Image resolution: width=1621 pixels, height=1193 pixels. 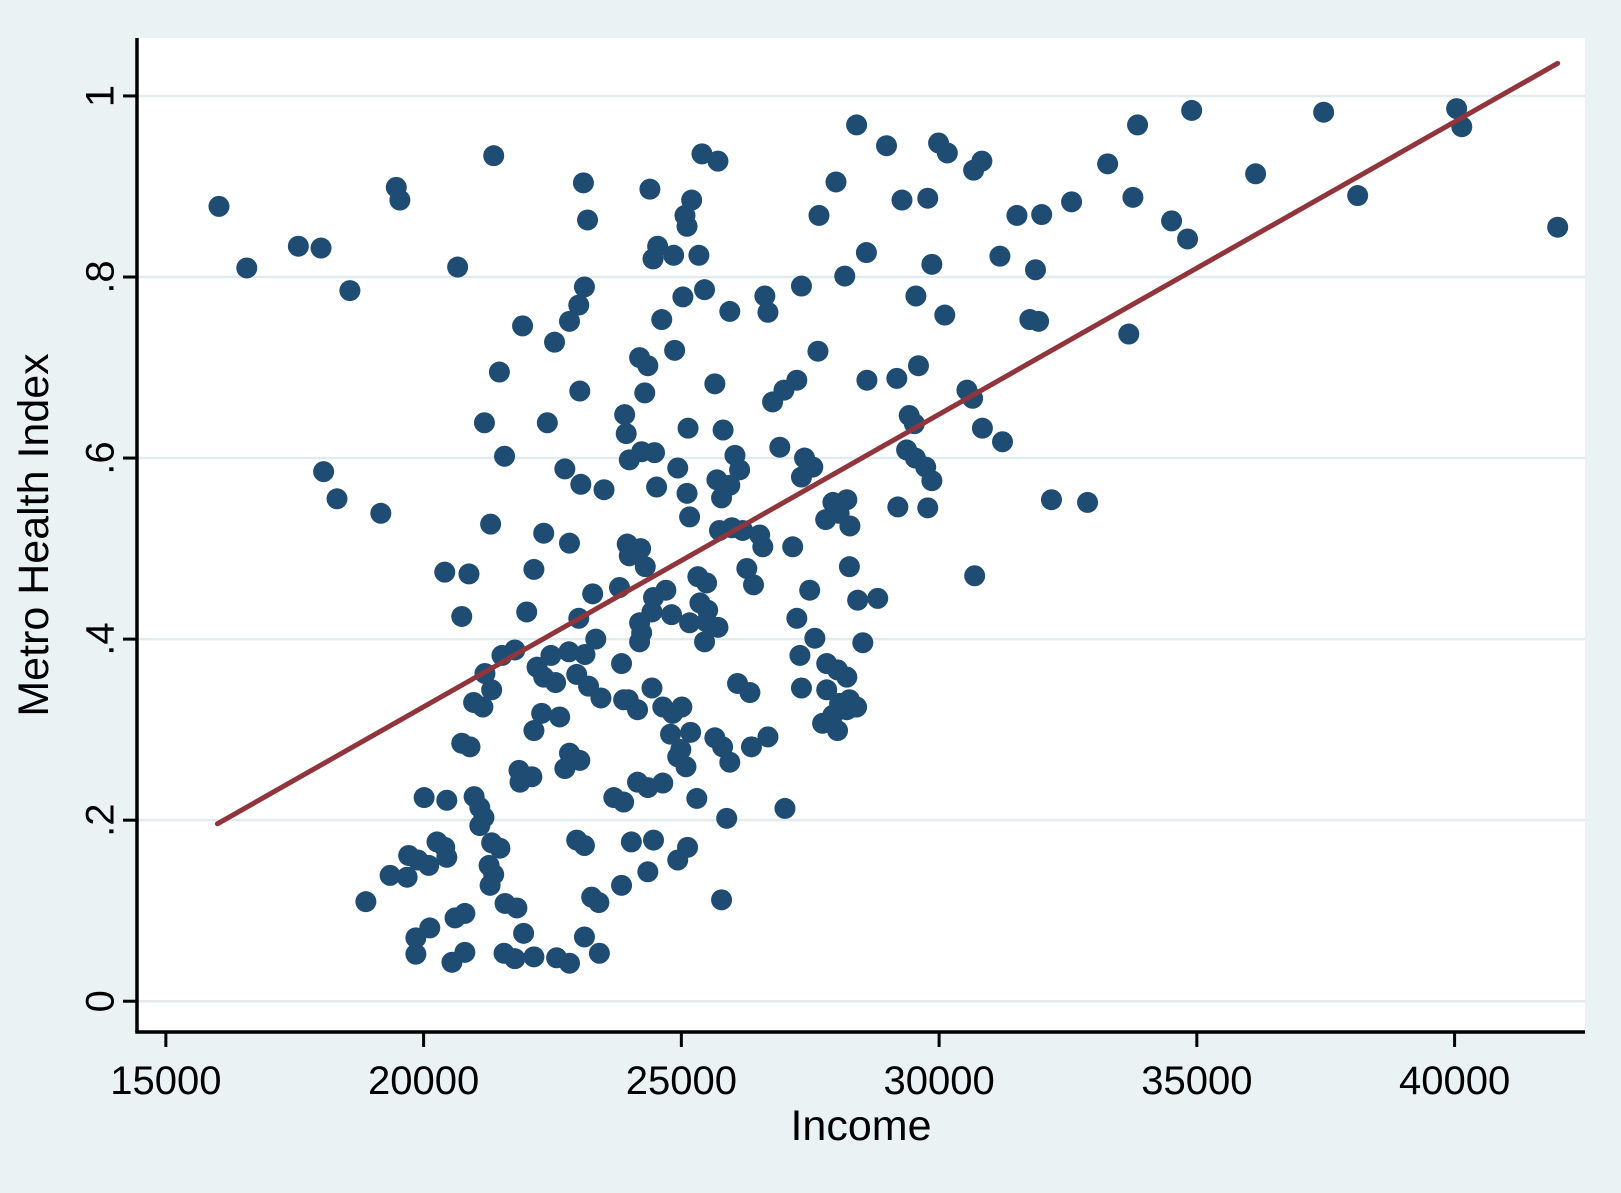 What do you see at coordinates (938, 1081) in the screenshot?
I see `x-tick-label: 30000` at bounding box center [938, 1081].